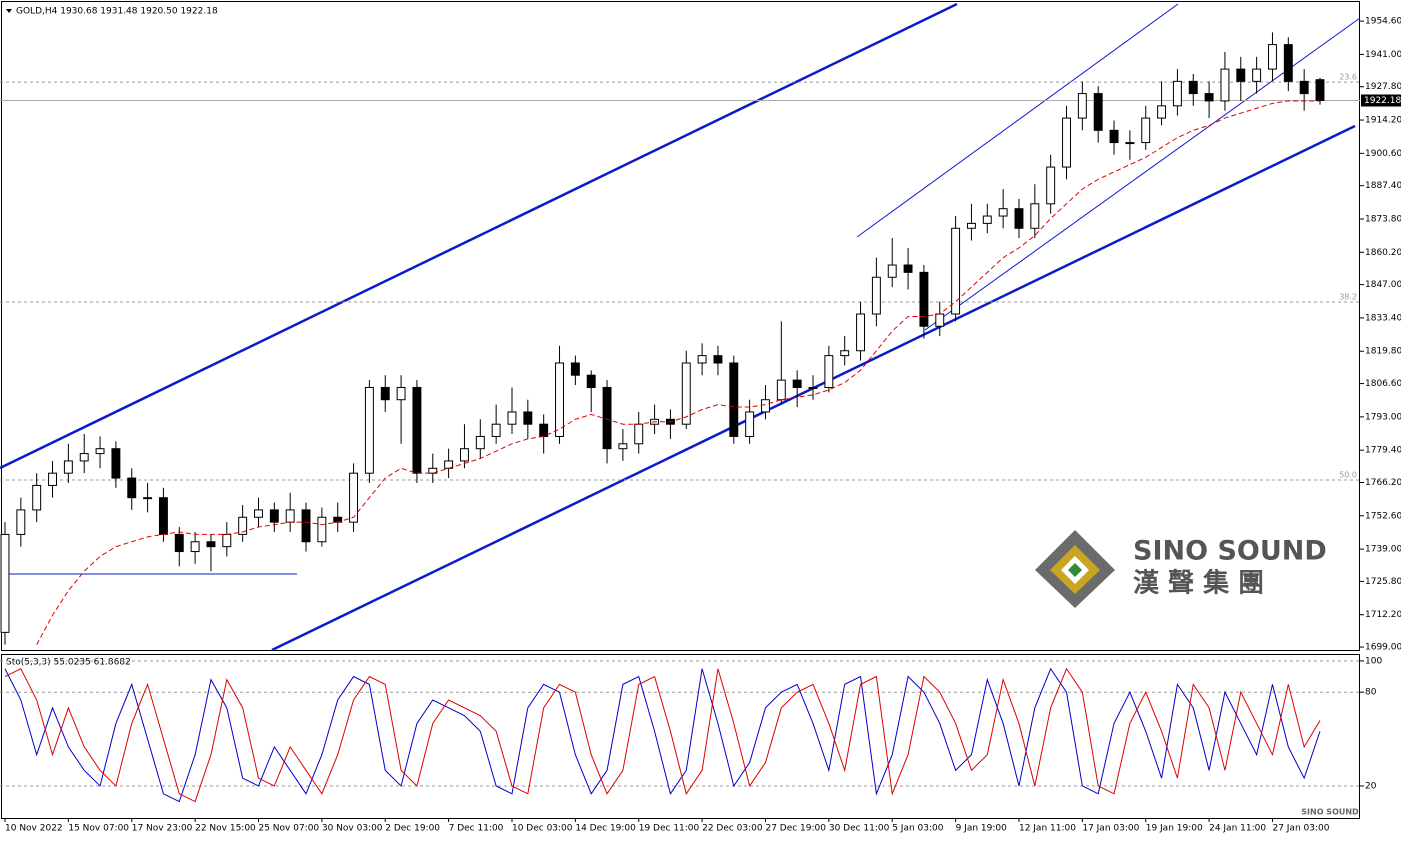 Image resolution: width=1401 pixels, height=842 pixels. What do you see at coordinates (732, 829) in the screenshot?
I see `x-tick-label: 22 Dec 03:00` at bounding box center [732, 829].